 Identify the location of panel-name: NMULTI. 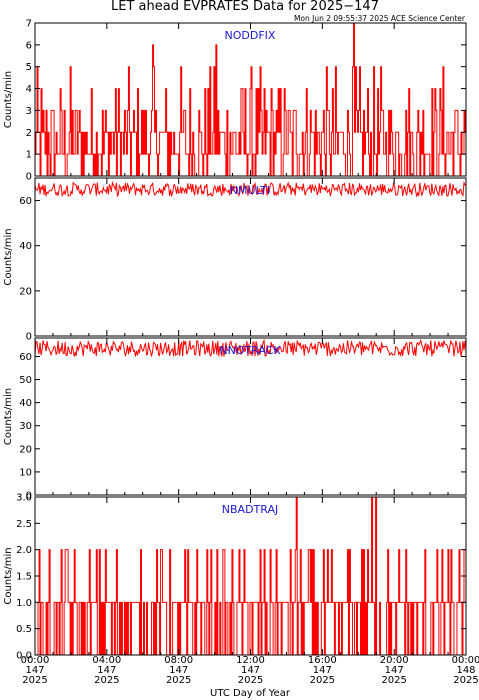
(250, 190).